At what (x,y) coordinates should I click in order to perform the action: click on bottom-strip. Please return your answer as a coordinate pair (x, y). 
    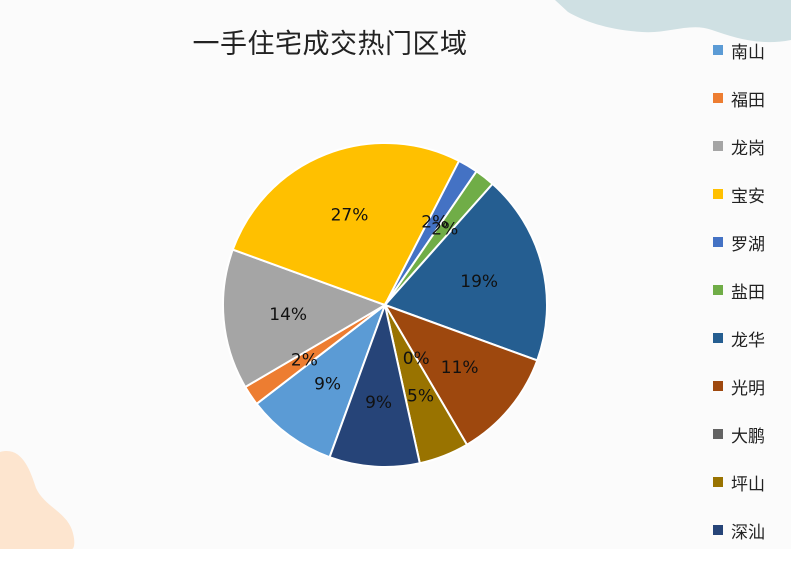
    Looking at the image, I should click on (395, 556).